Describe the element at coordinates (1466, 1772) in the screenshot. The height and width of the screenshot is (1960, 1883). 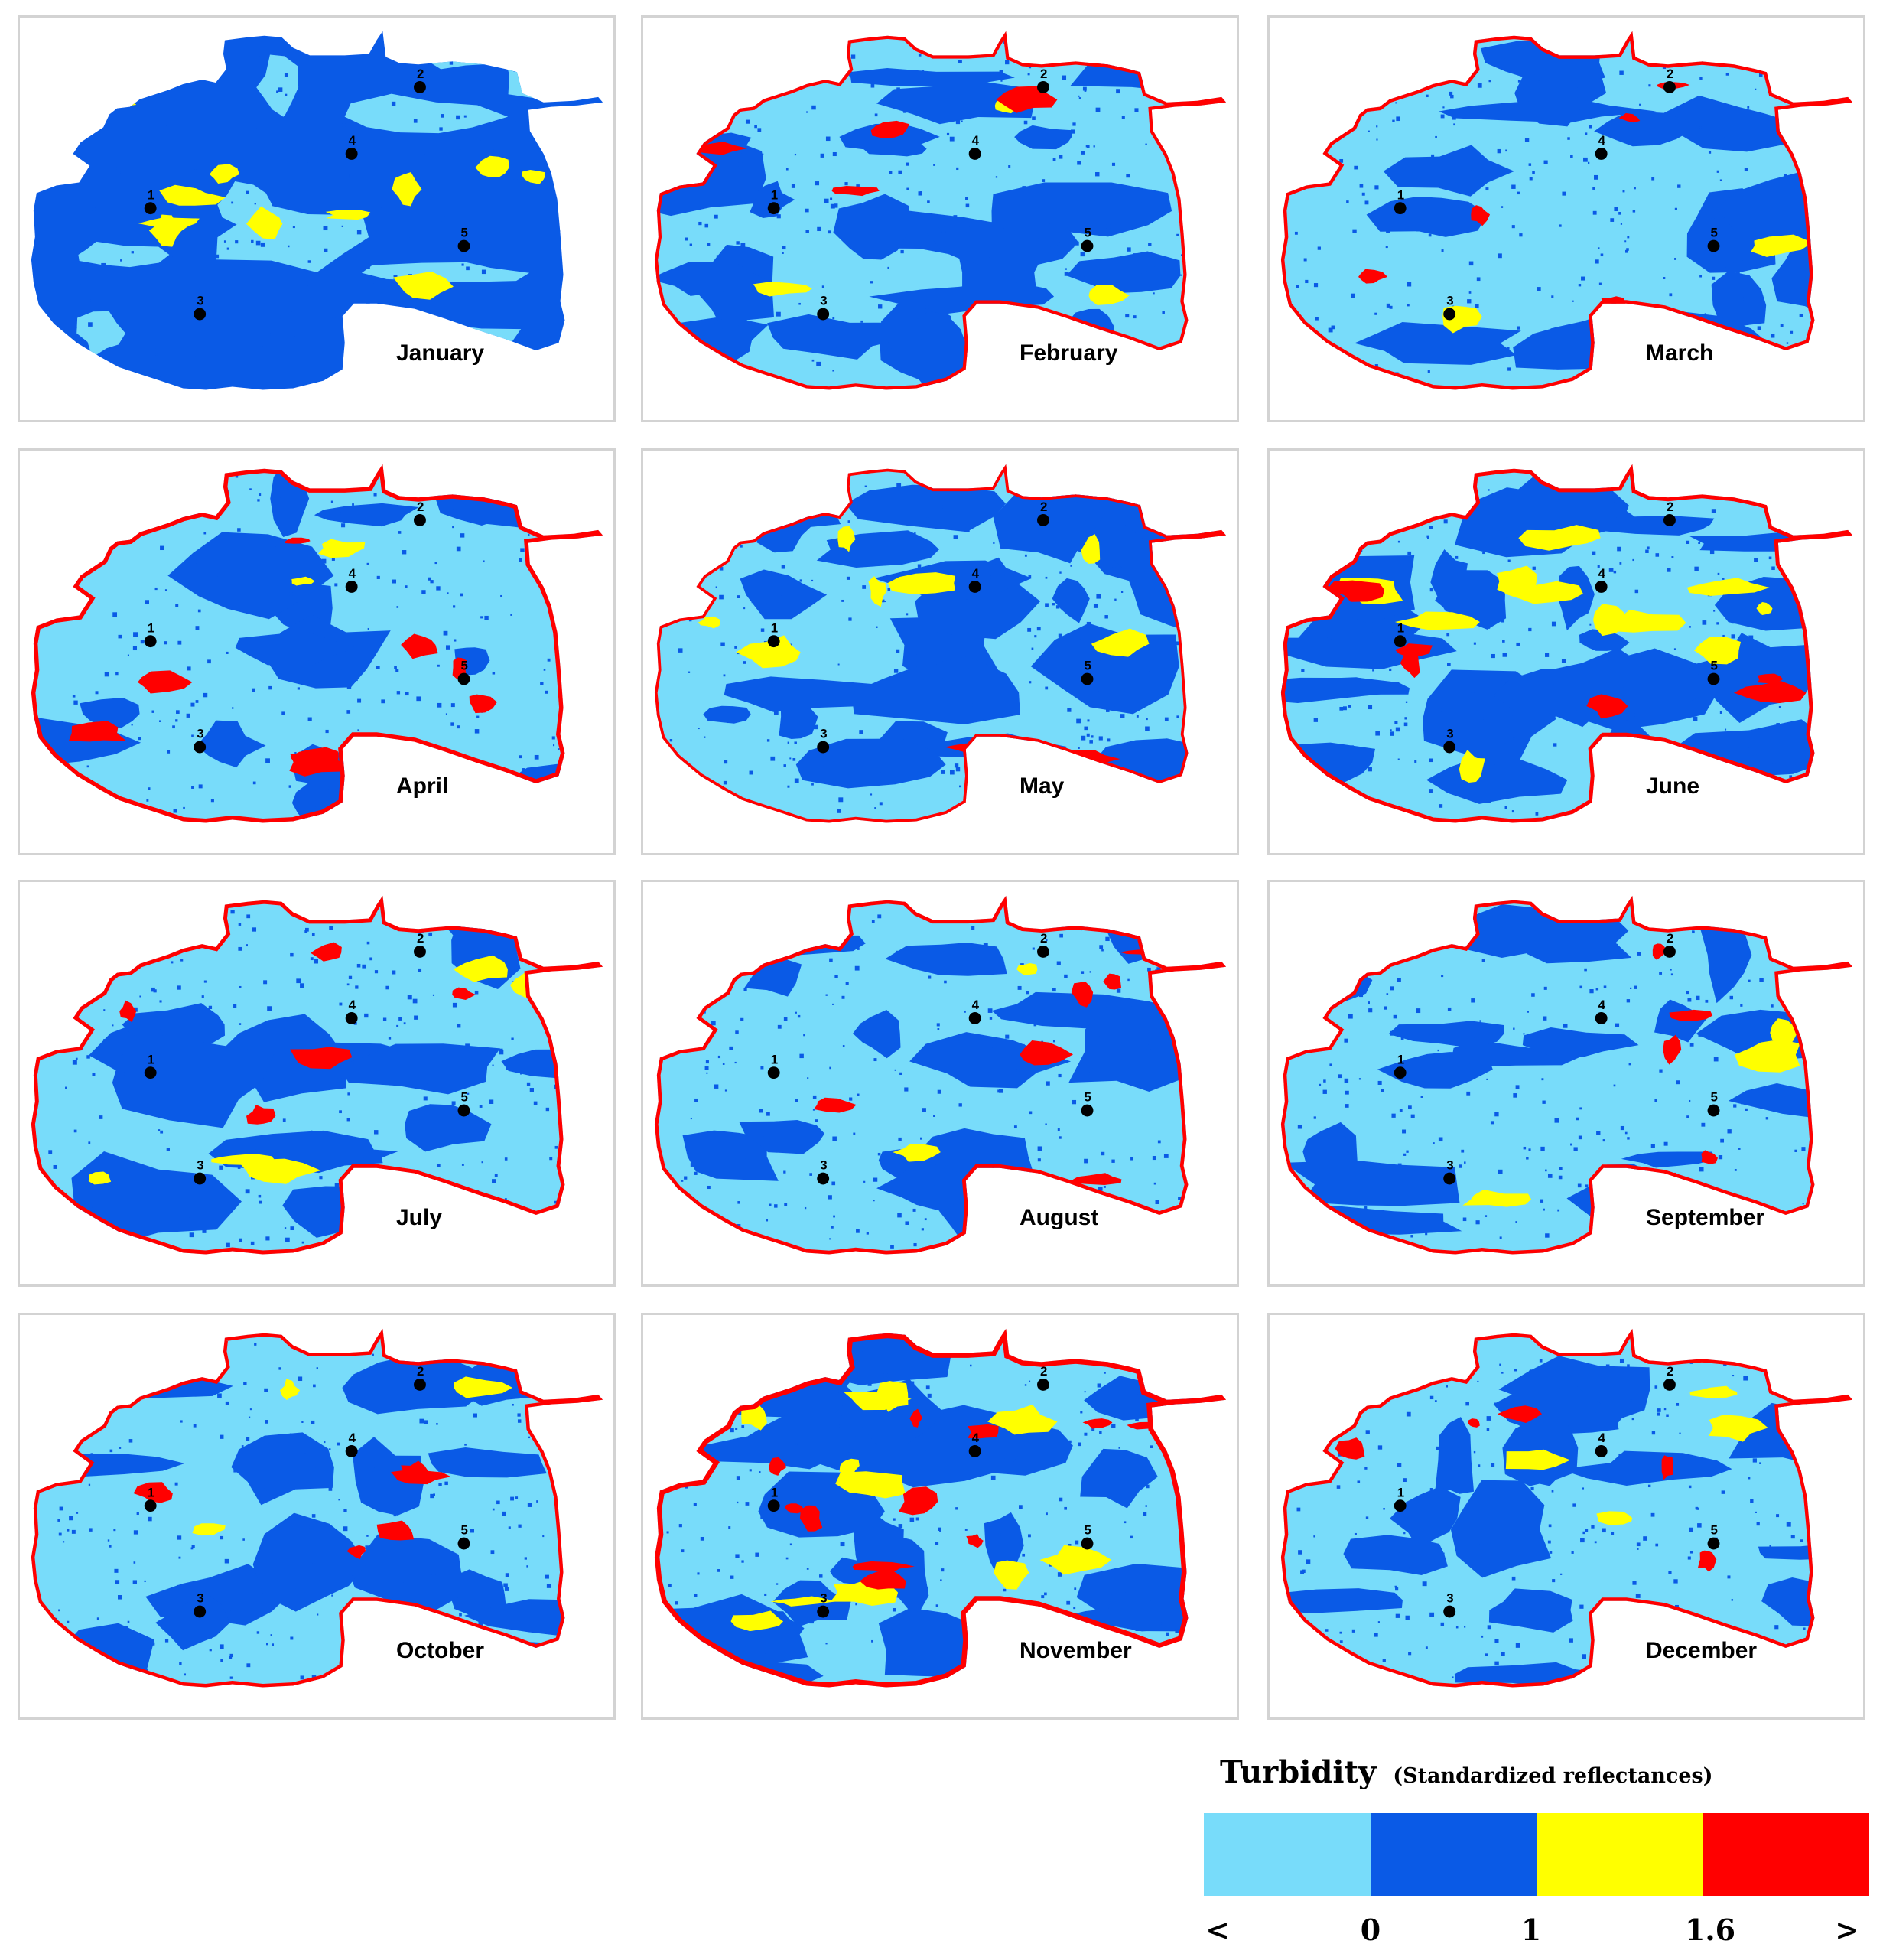
I see `legend-title: Turbidity (Standardized reflectances)` at that location.